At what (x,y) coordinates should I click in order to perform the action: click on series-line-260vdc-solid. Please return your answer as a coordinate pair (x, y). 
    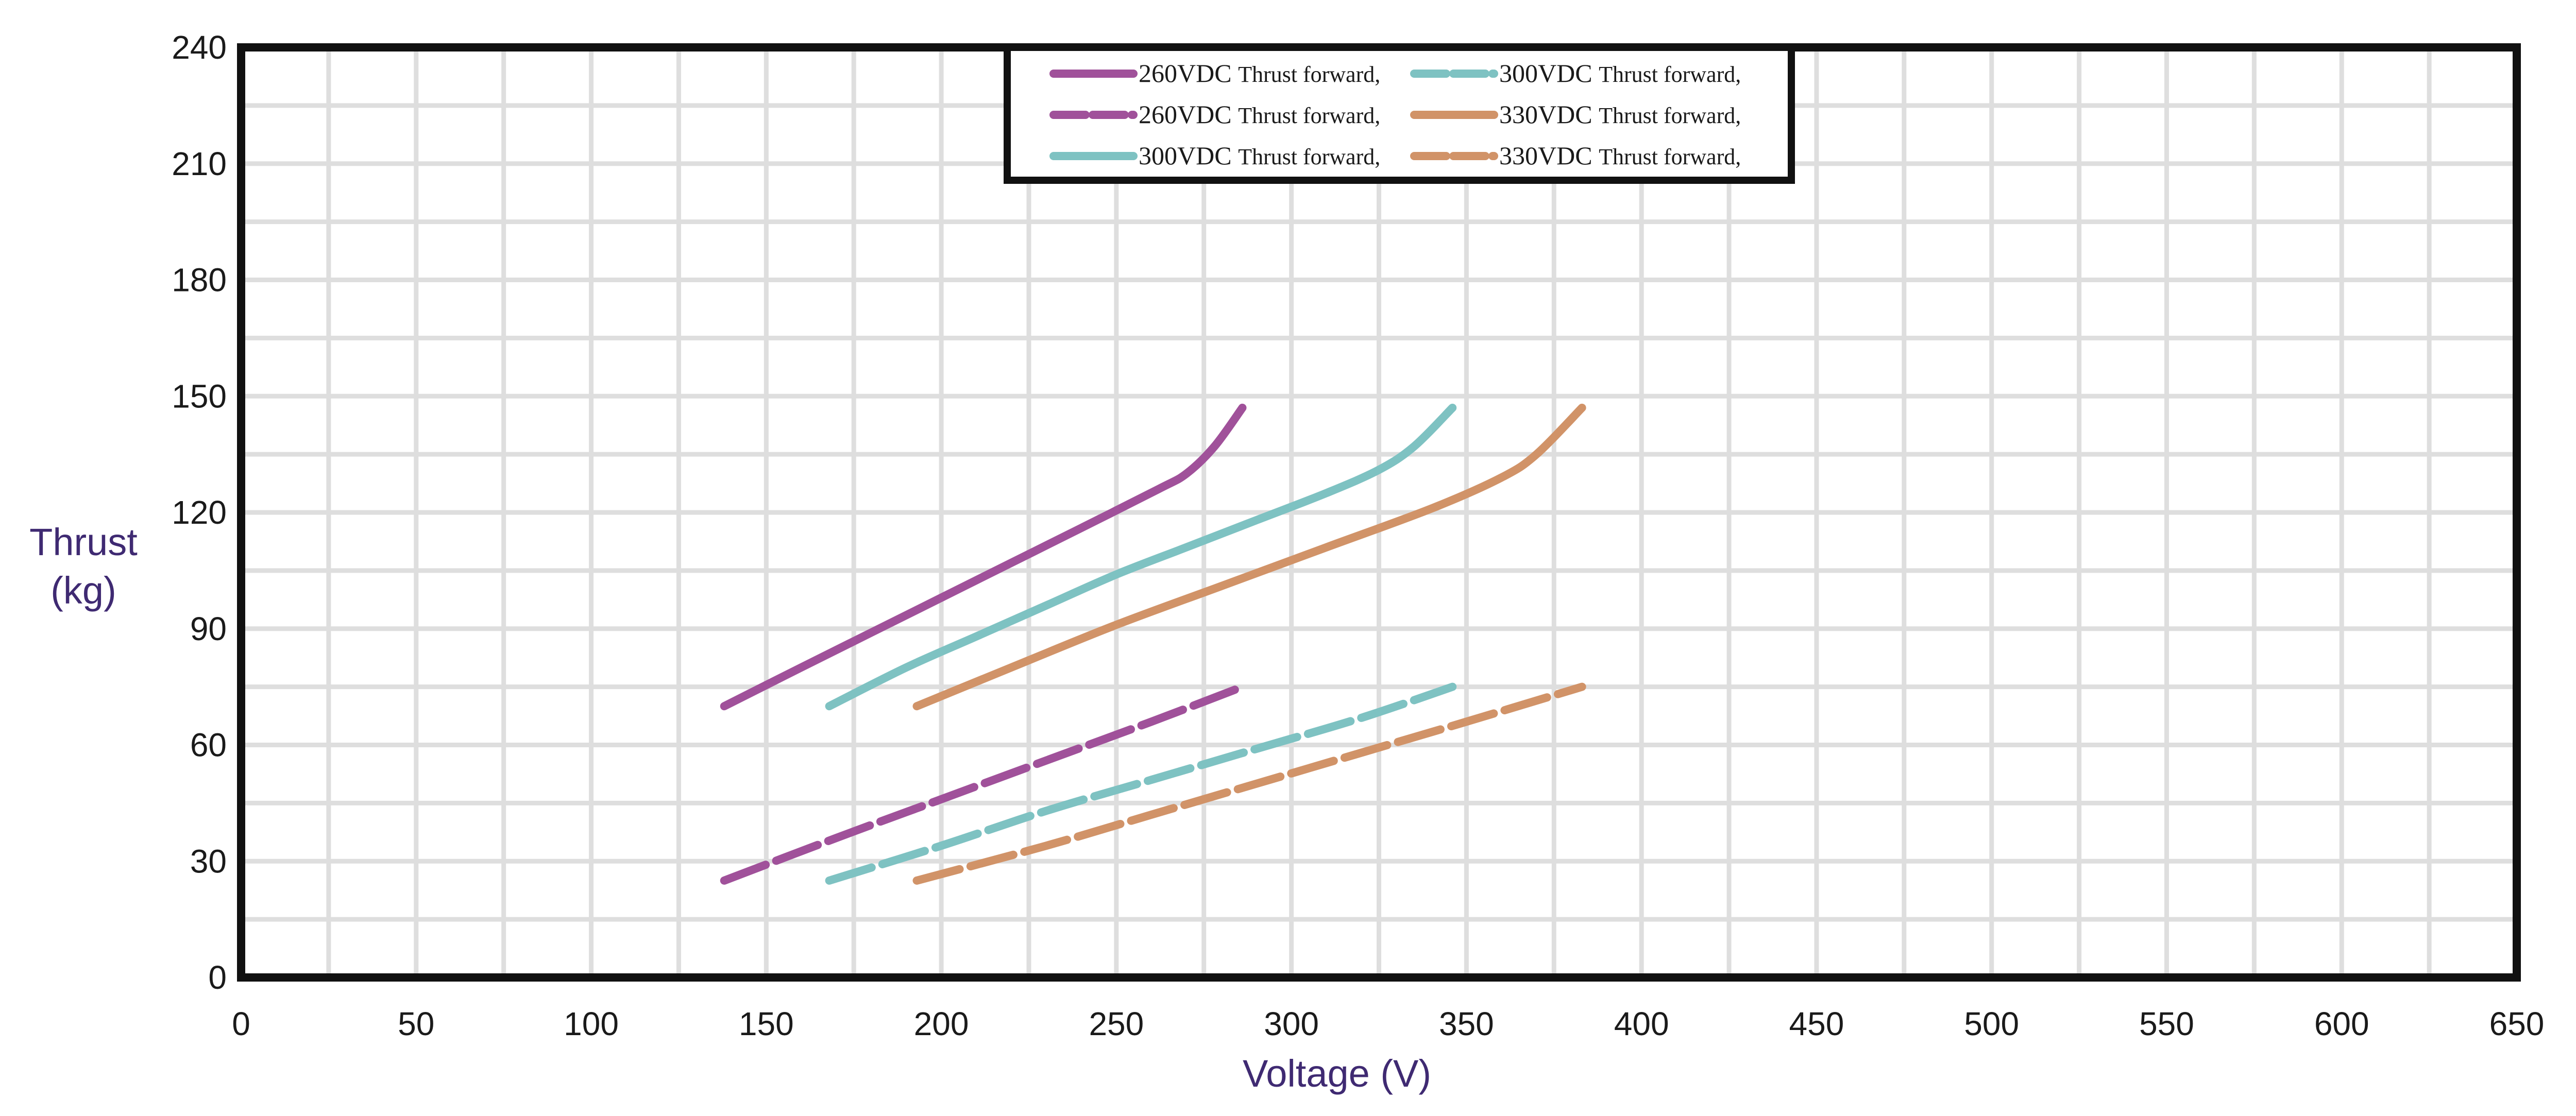
    Looking at the image, I should click on (984, 557).